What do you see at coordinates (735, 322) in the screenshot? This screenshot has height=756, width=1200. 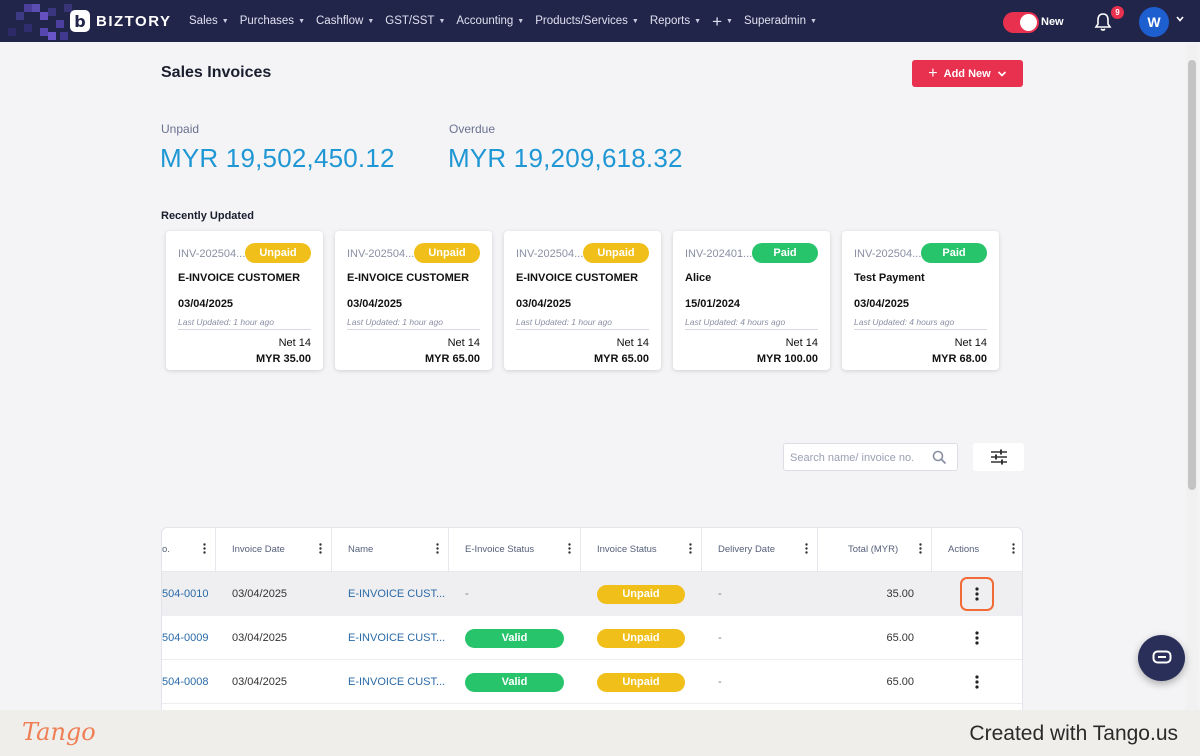 I see `card-last-updated: Last Updated: 4 hours ago` at bounding box center [735, 322].